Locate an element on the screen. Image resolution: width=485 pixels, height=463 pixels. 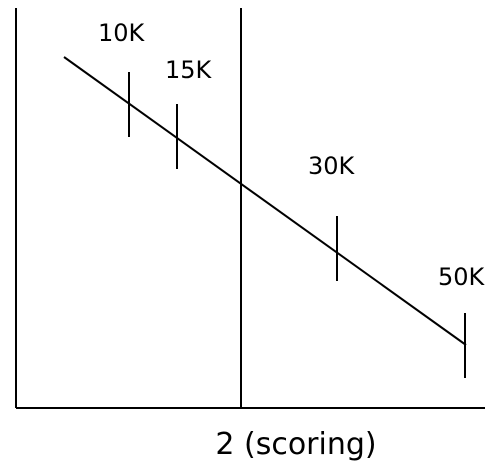
x-axis-label: 2 (scoring) is located at coordinates (295, 444).